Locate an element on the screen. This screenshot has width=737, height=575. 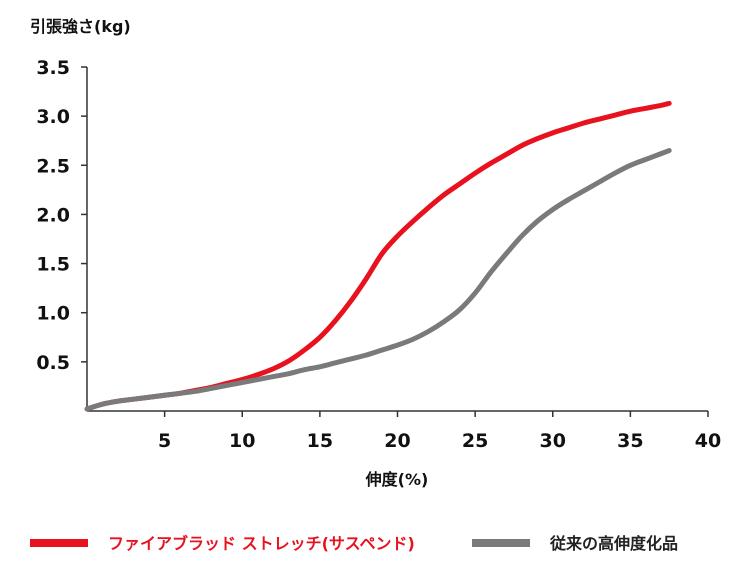
x-tick-label: 25 is located at coordinates (475, 441).